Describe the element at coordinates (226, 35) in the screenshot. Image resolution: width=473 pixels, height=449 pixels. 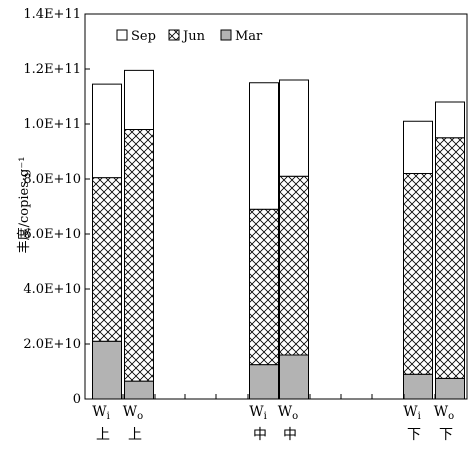
I see `legend-swatch-mar` at that location.